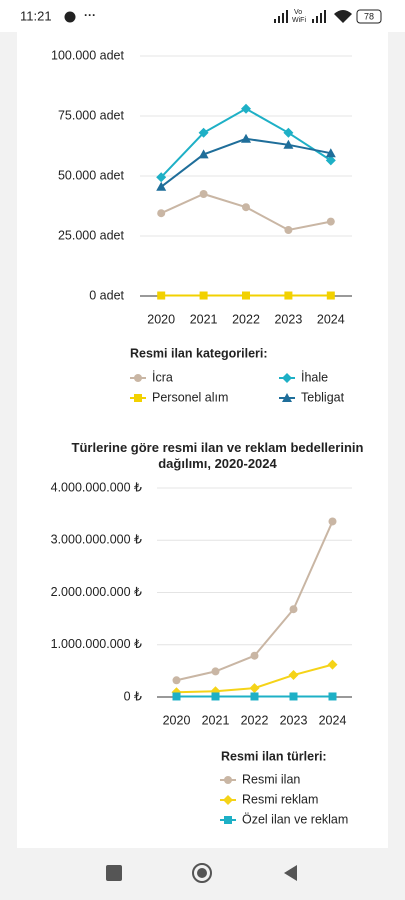 This screenshot has width=405, height=900. I want to click on y-tick-label: 0 ₺, so click(133, 696).